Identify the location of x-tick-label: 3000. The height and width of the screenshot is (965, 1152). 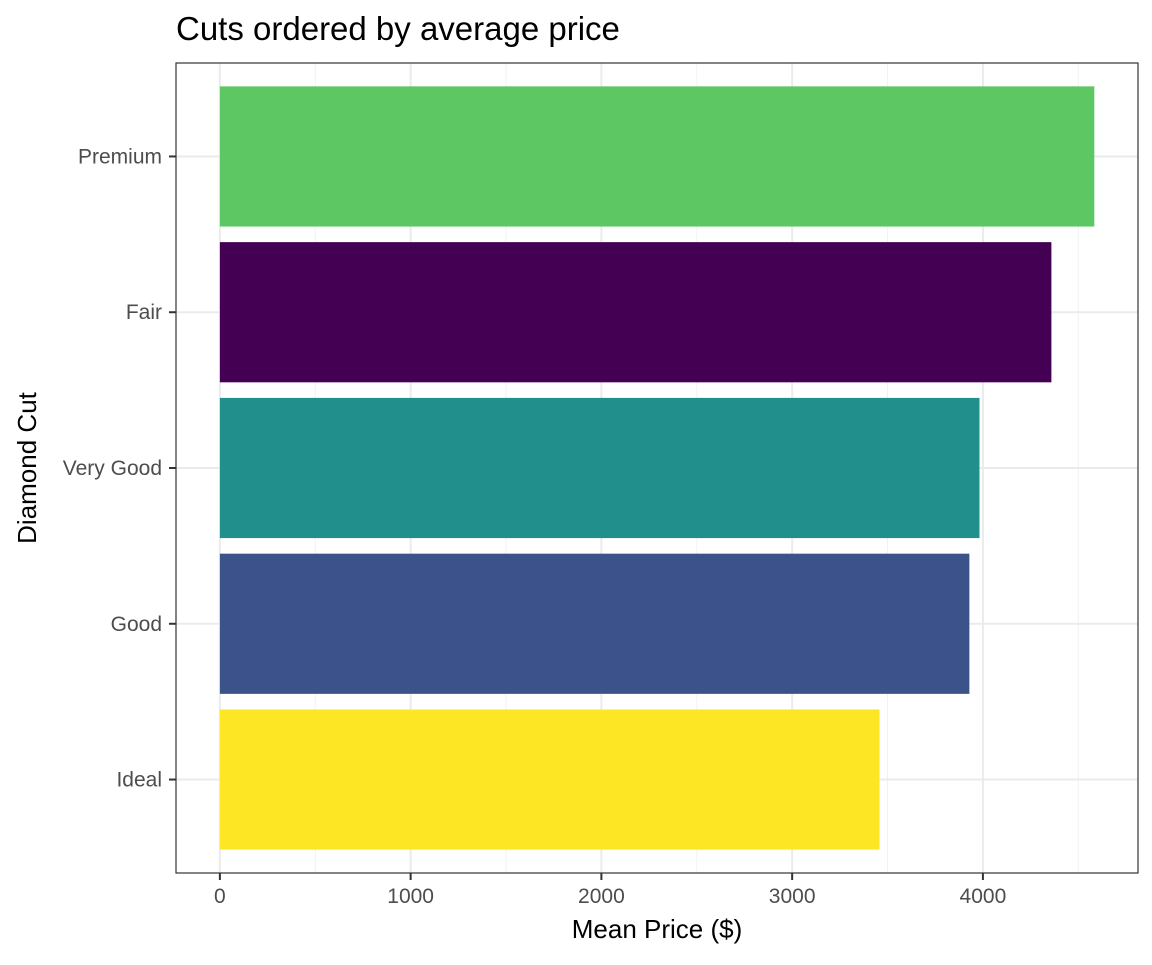
(792, 896).